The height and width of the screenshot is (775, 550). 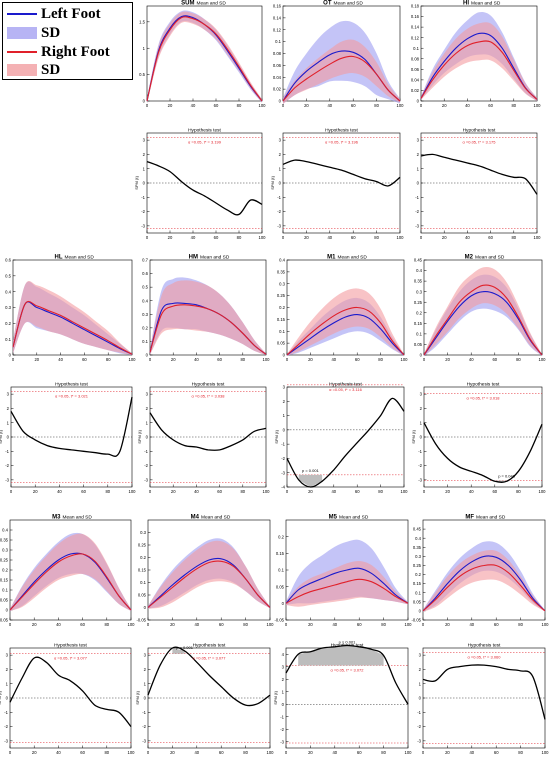 What do you see at coordinates (469, 518) in the screenshot?
I see `panel-title: MF` at bounding box center [469, 518].